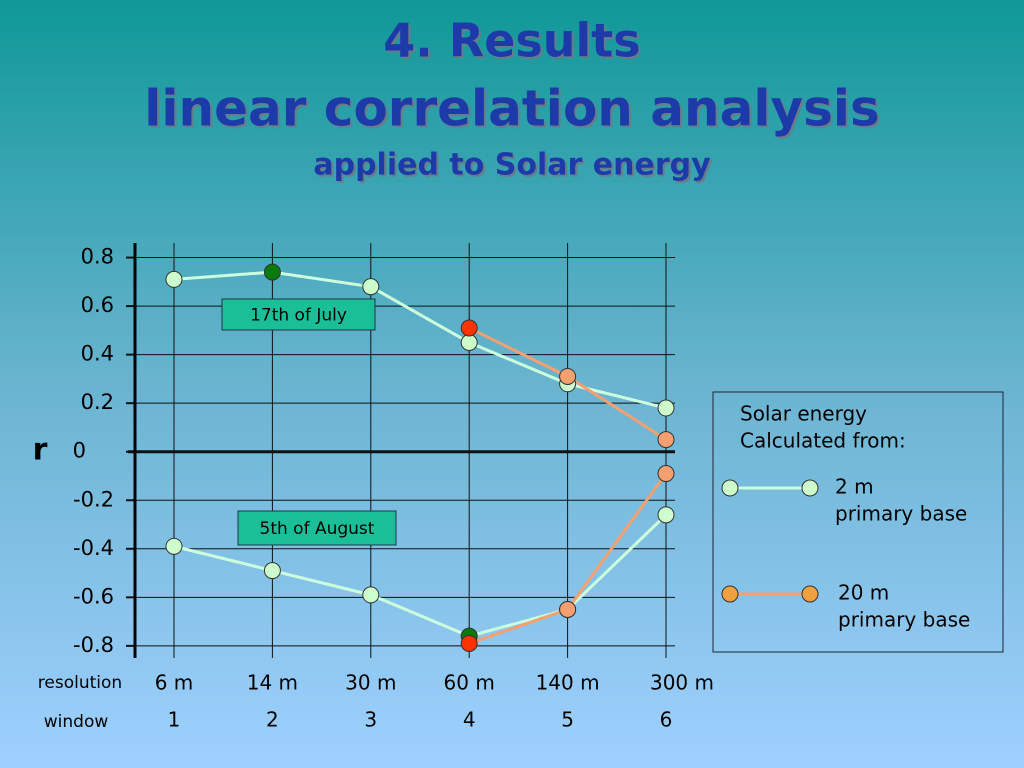 The height and width of the screenshot is (768, 1024). What do you see at coordinates (469, 720) in the screenshot?
I see `x-tick-label: 4` at bounding box center [469, 720].